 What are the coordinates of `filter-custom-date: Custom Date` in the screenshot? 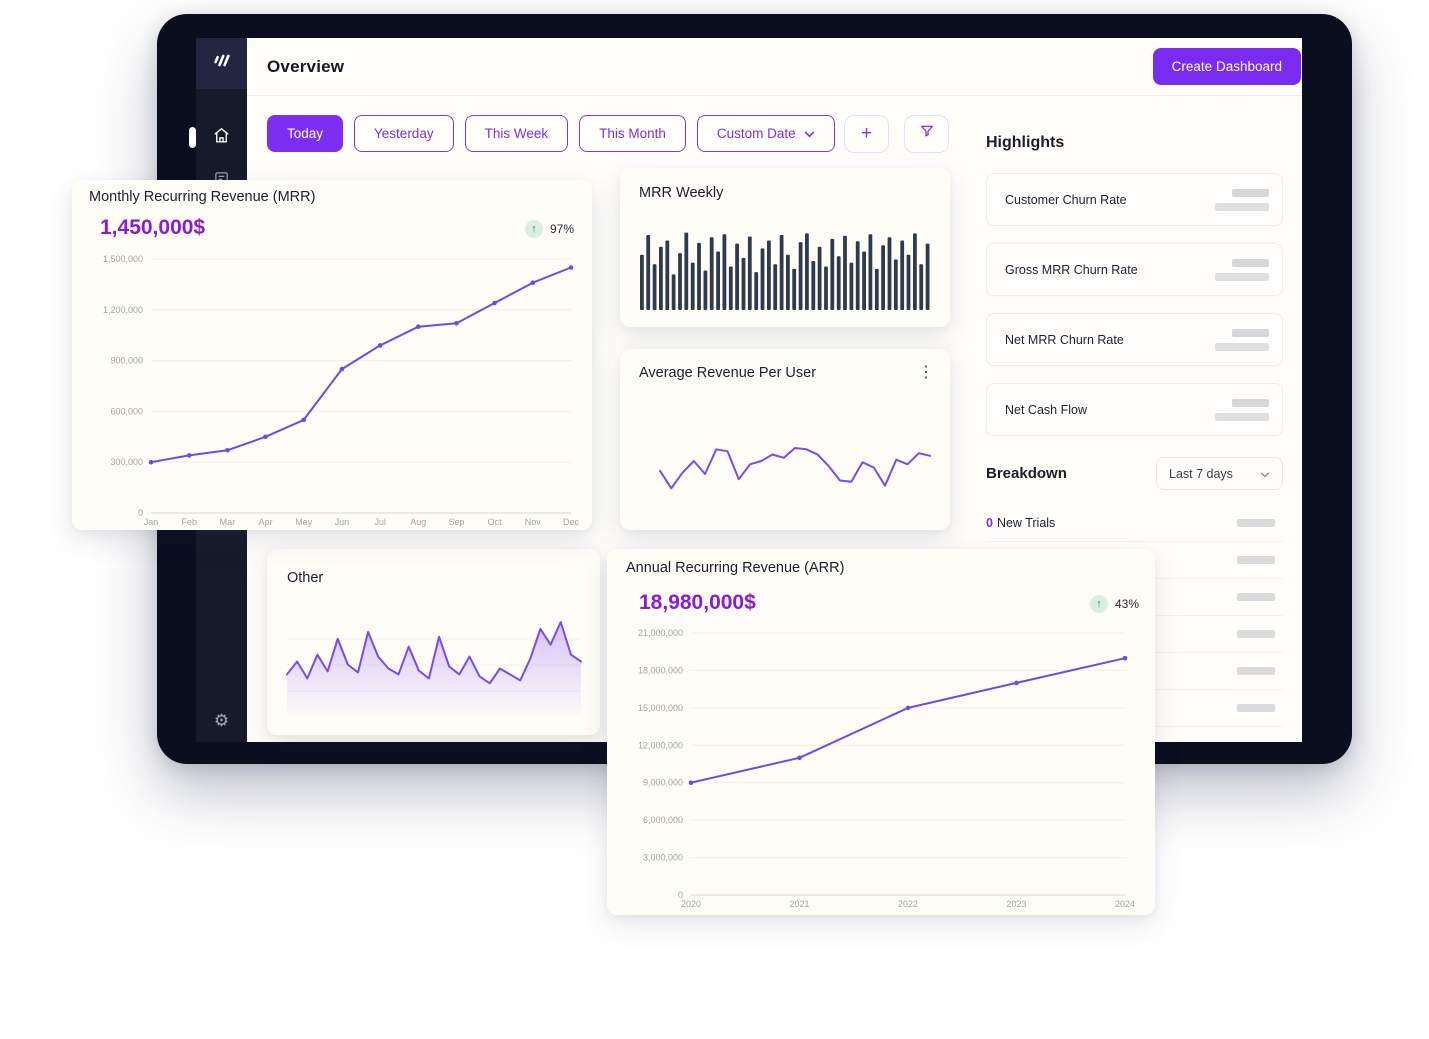 It's located at (765, 133).